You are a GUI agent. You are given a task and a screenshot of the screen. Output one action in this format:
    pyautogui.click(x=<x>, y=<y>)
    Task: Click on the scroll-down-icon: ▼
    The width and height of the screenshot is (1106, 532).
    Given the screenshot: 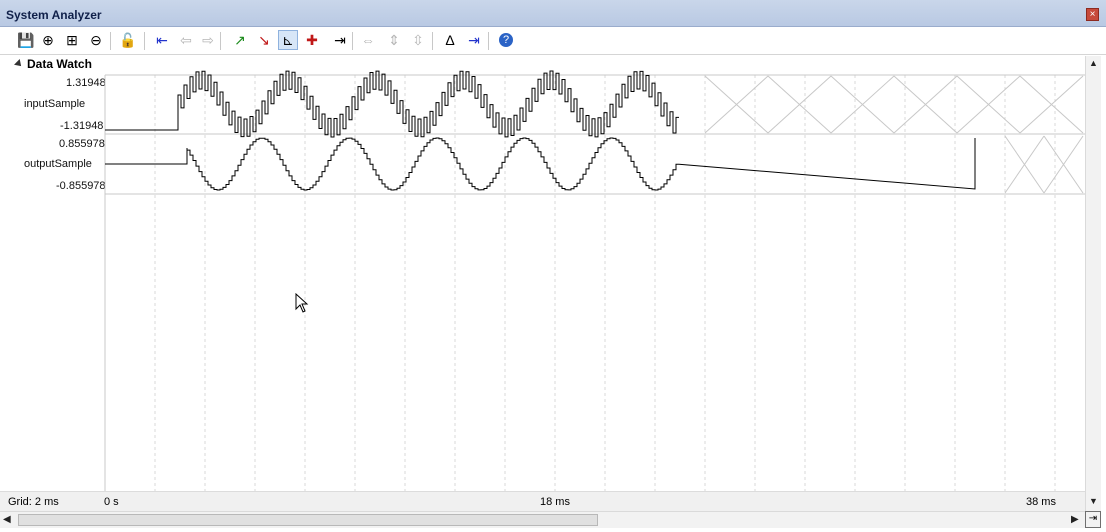 What is the action you would take?
    pyautogui.click(x=1093, y=501)
    